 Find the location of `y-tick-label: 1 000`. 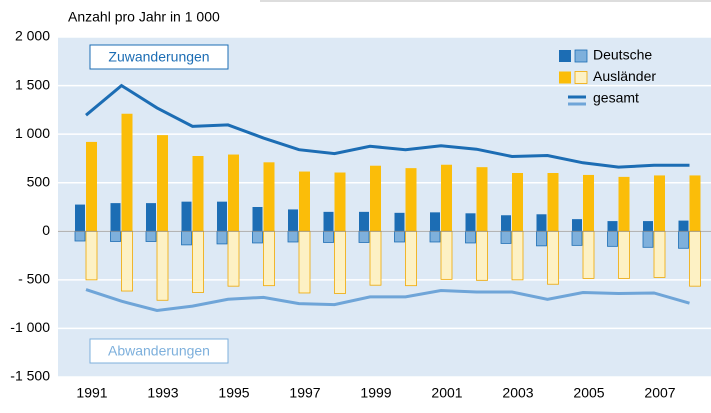

y-tick-label: 1 000 is located at coordinates (32, 133).